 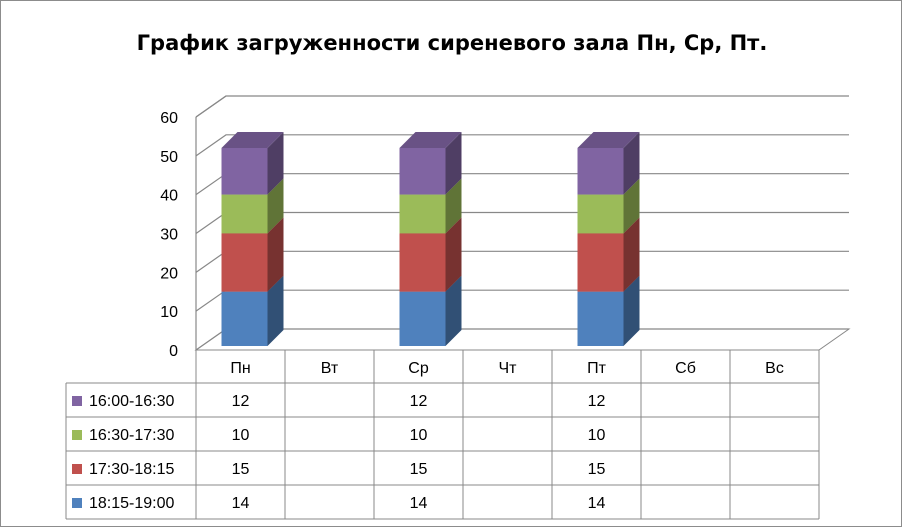 What do you see at coordinates (132, 503) in the screenshot?
I see `legend-label: 18:15-19:00` at bounding box center [132, 503].